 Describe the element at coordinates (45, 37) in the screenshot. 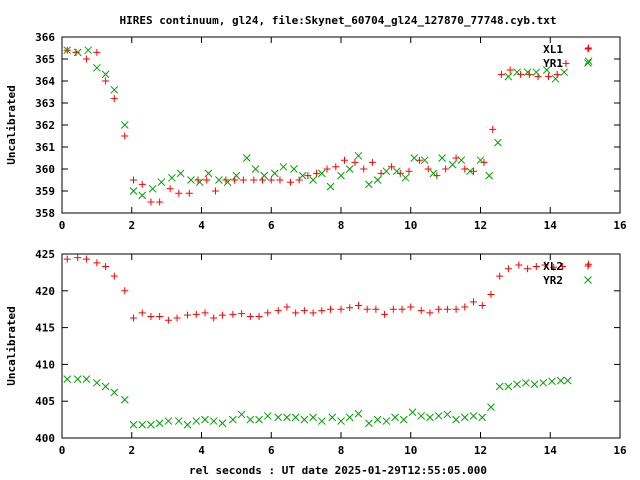

I see `y-tick-label: 366` at that location.